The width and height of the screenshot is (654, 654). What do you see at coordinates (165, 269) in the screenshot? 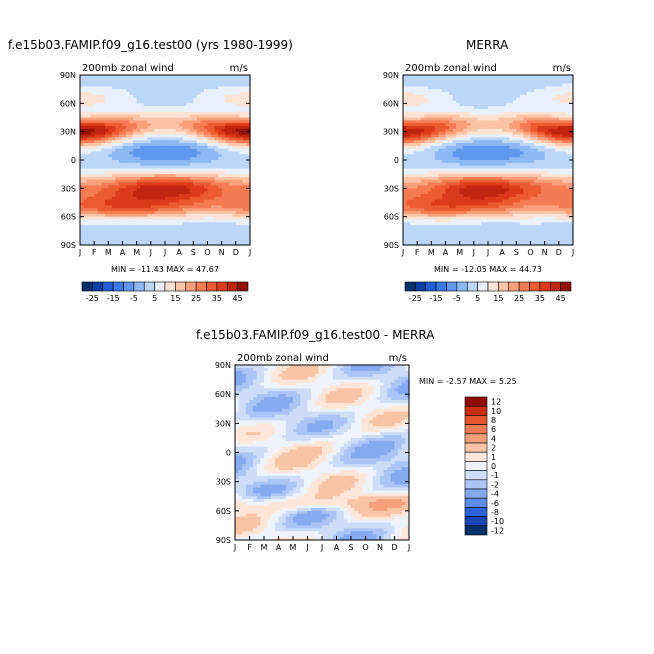
I see `stats-text: MIN = -11.43 MAX = 47.67` at bounding box center [165, 269].